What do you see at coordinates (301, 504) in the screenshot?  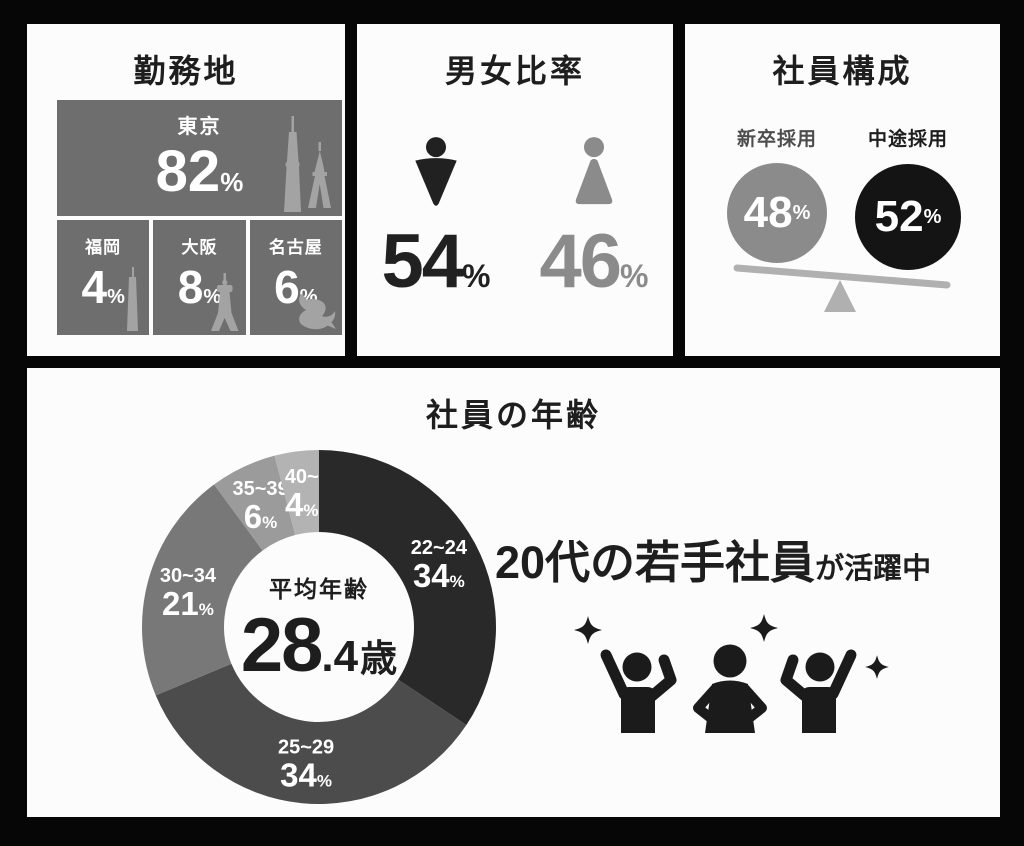 I see `donut-label-value: 4%` at bounding box center [301, 504].